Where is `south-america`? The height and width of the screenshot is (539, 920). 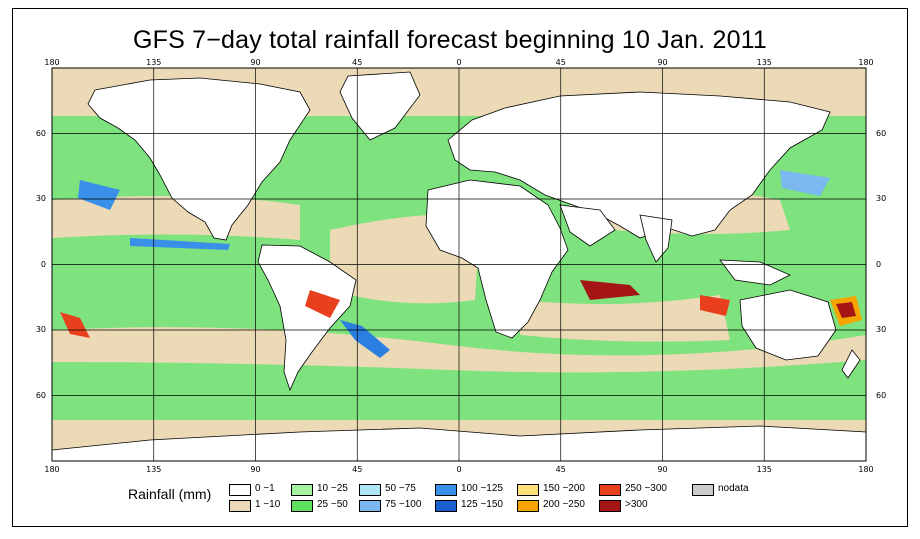
south-america is located at coordinates (307, 318).